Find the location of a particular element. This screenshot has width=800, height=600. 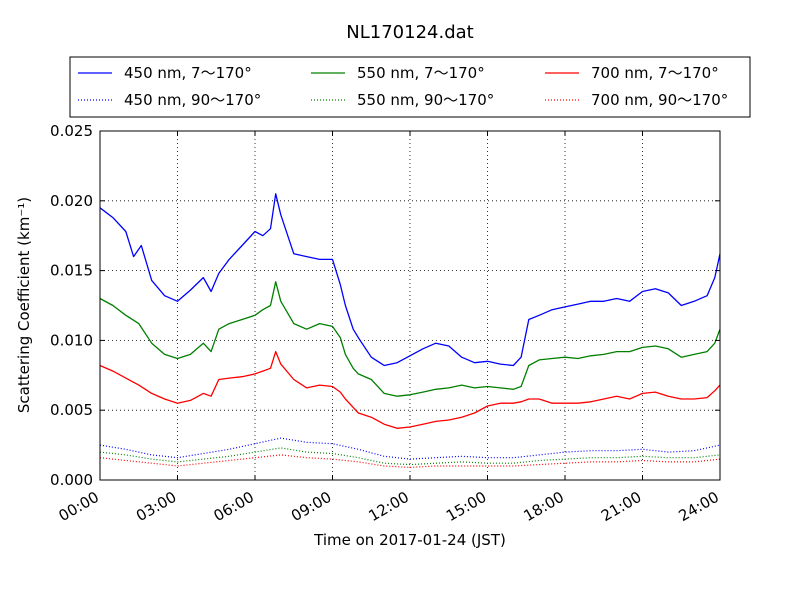

x-tick-label: 09:00 is located at coordinates (311, 506).